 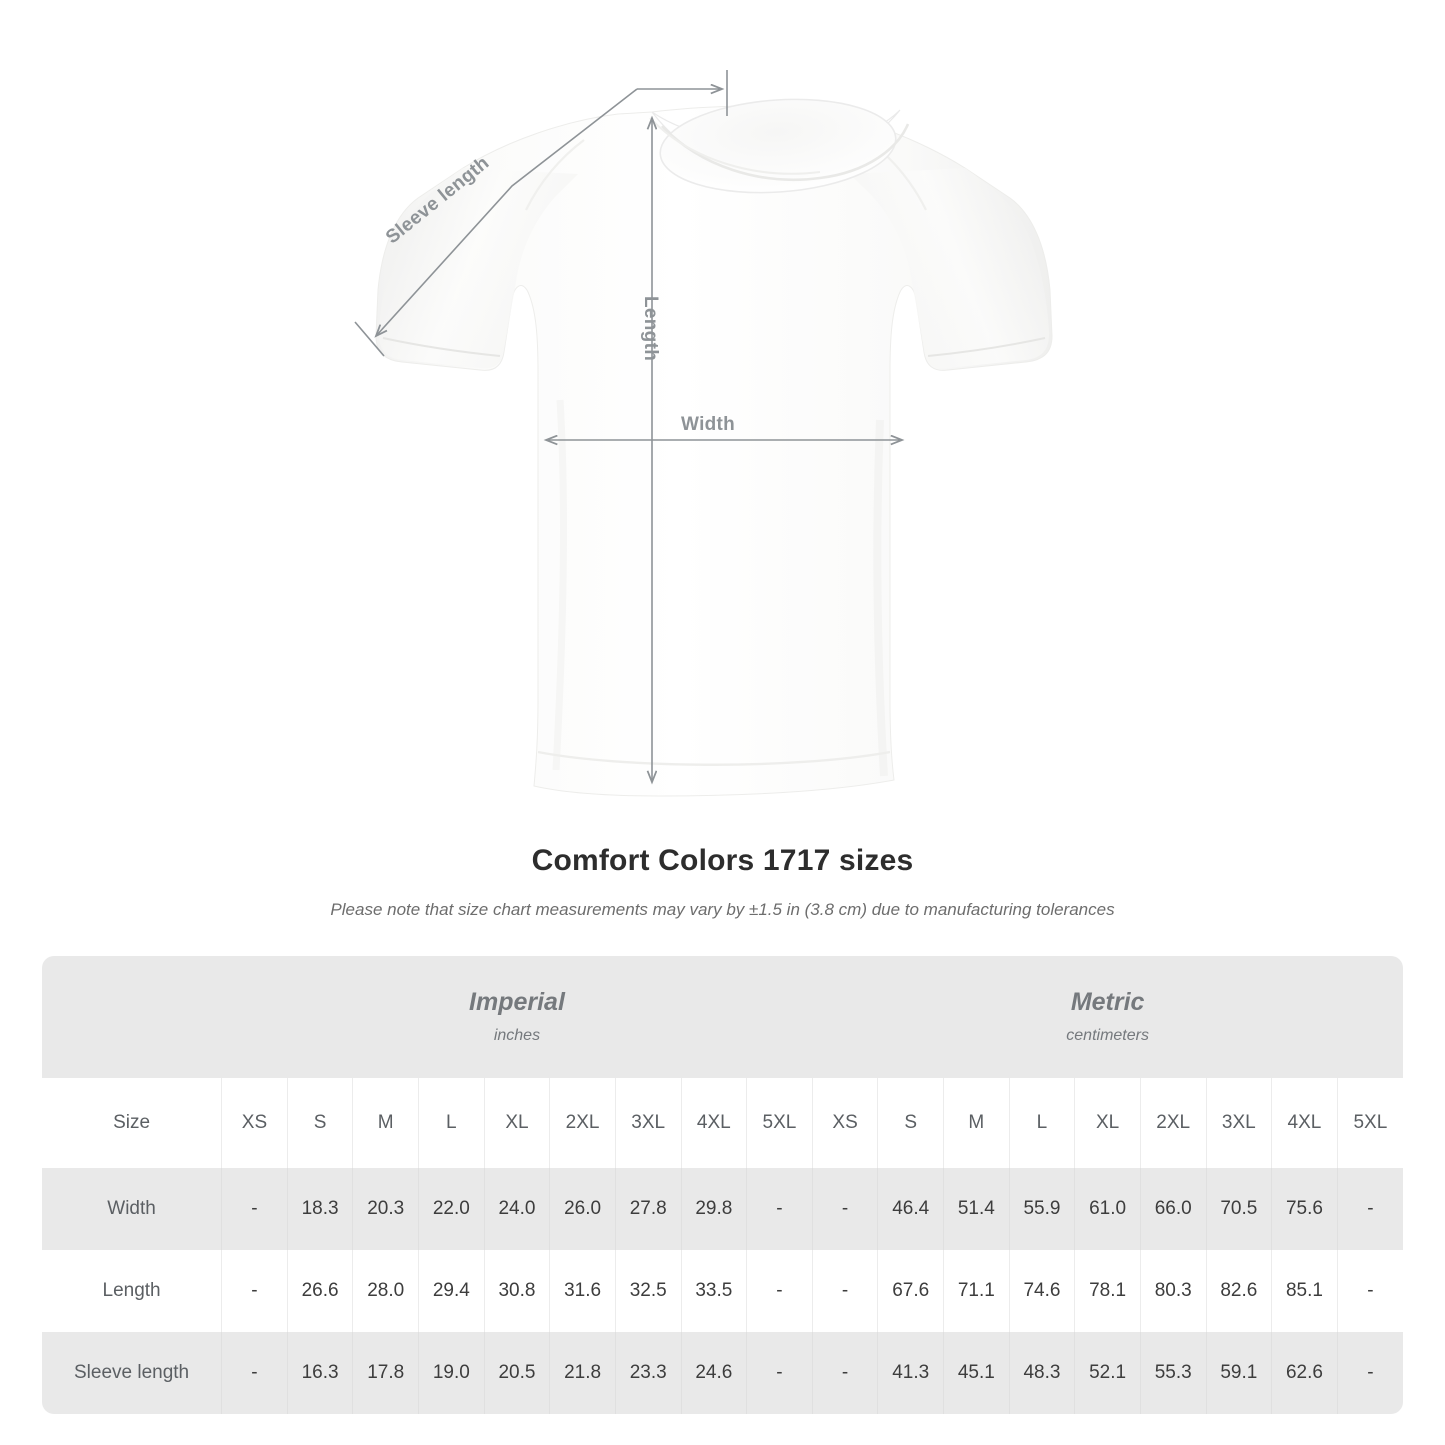 What do you see at coordinates (1173, 1373) in the screenshot?
I see `cell-sleeve-length-metric-2xl: 55.3` at bounding box center [1173, 1373].